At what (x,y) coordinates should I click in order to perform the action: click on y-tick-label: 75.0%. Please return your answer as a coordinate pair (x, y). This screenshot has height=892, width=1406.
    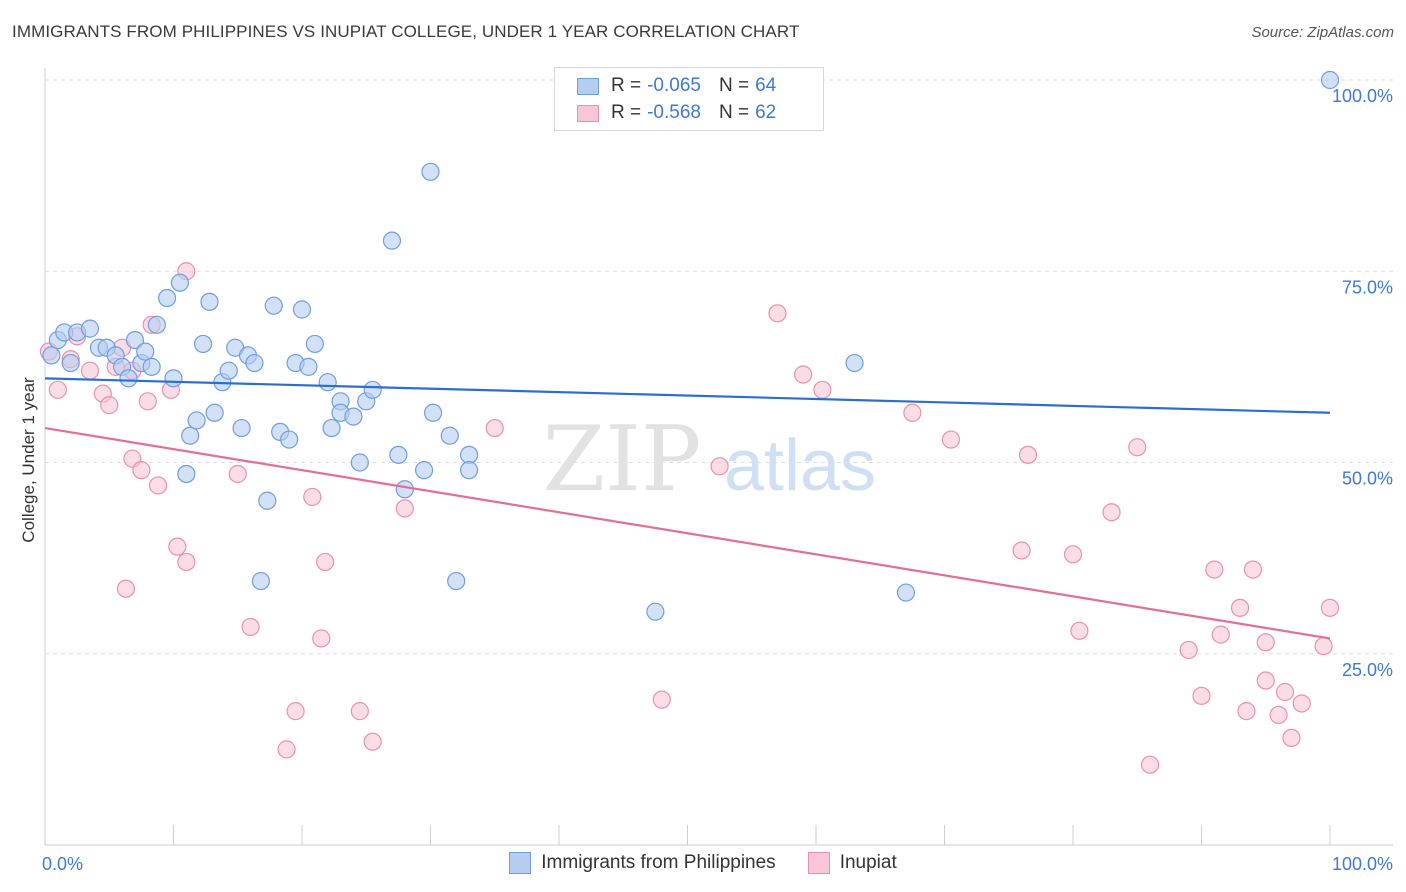
    Looking at the image, I should click on (1367, 287).